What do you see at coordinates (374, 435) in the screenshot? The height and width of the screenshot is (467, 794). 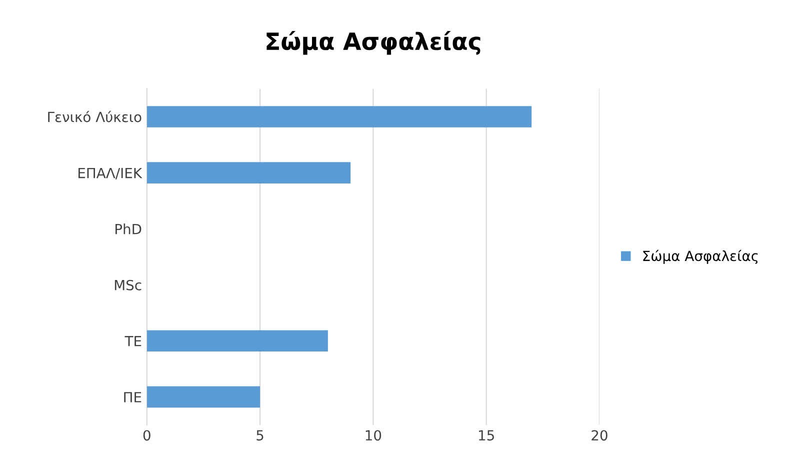 I see `x-tick-label: 10` at bounding box center [374, 435].